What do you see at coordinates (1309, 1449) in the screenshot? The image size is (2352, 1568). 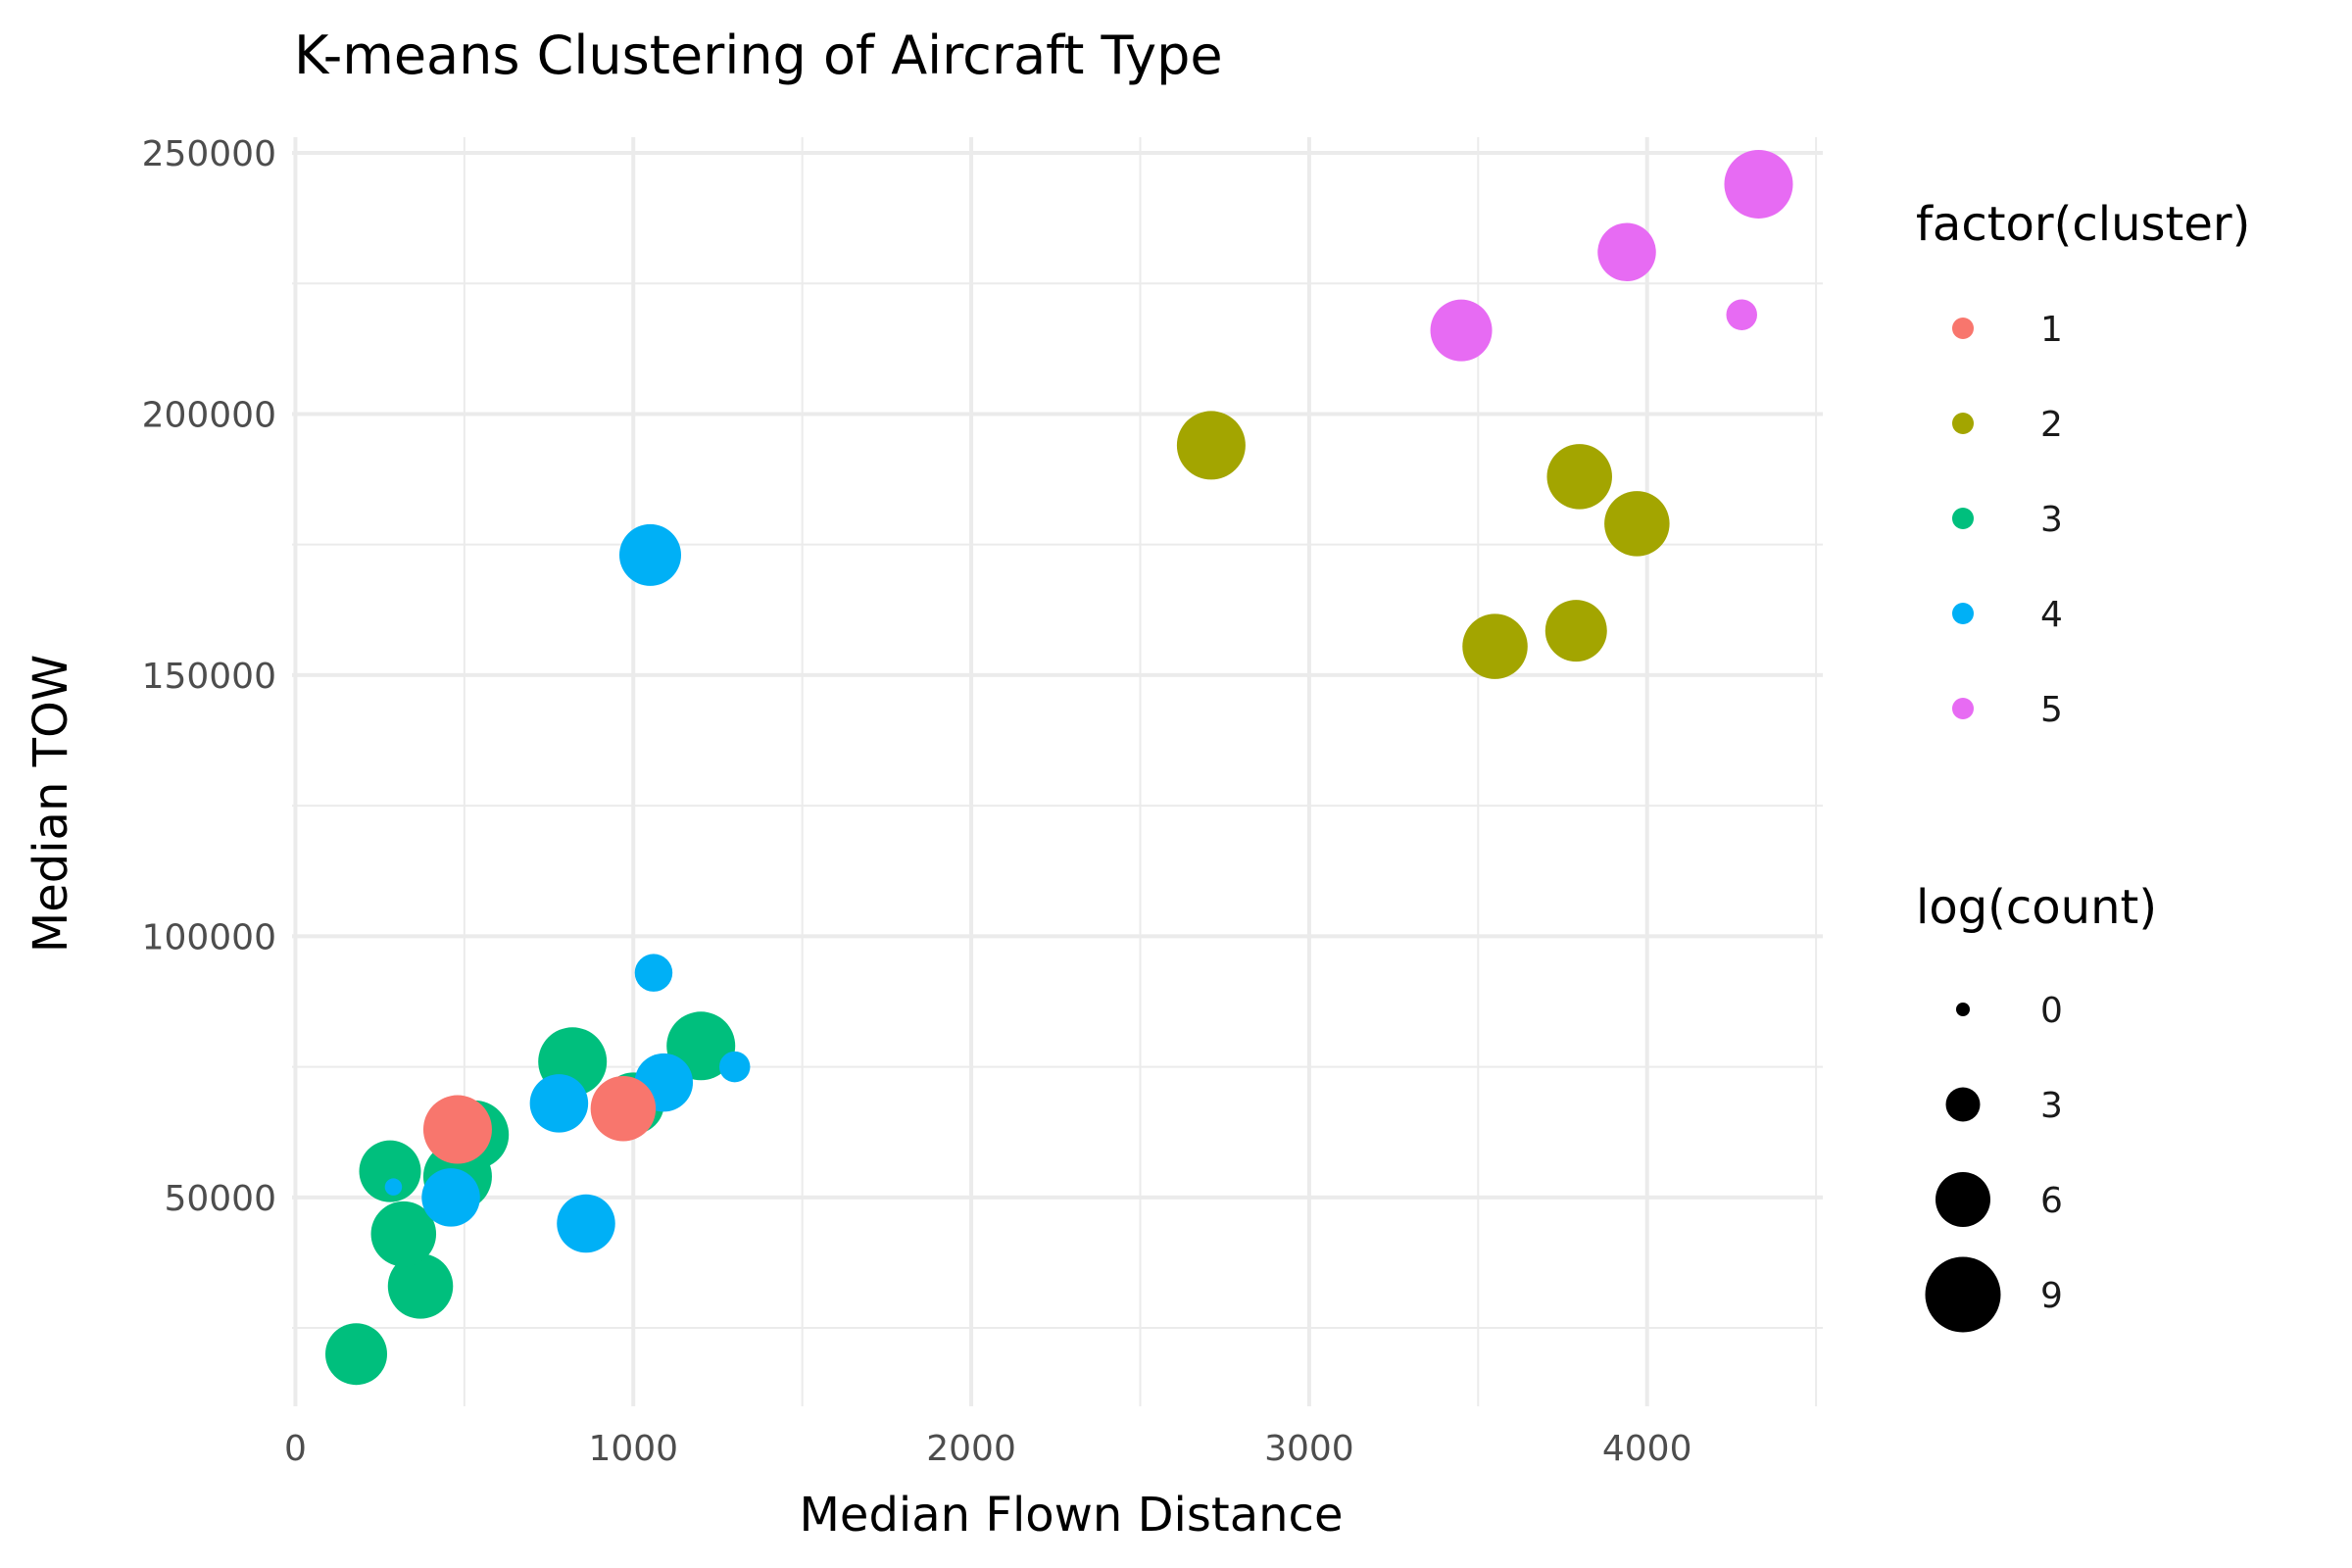 I see `x-tick-label: 3000` at bounding box center [1309, 1449].